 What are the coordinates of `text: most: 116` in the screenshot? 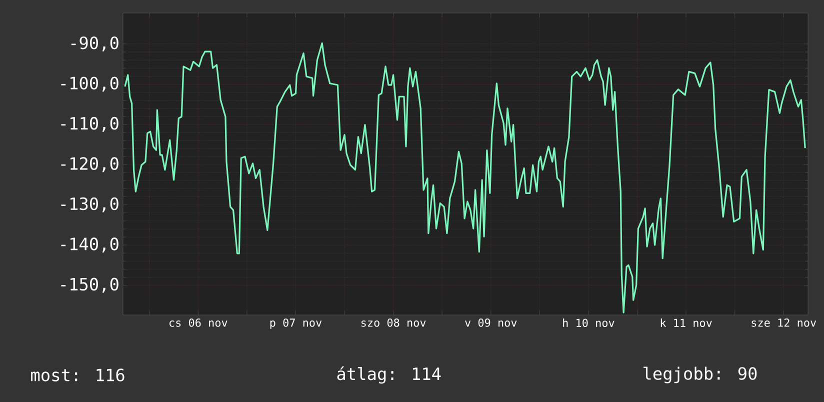 It's located at (77, 375).